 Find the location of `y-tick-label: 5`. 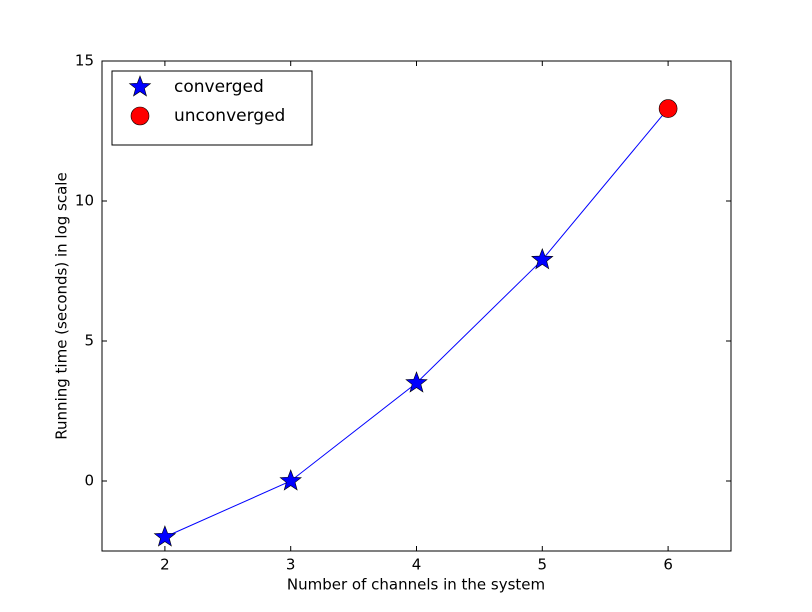

y-tick-label: 5 is located at coordinates (89, 341).